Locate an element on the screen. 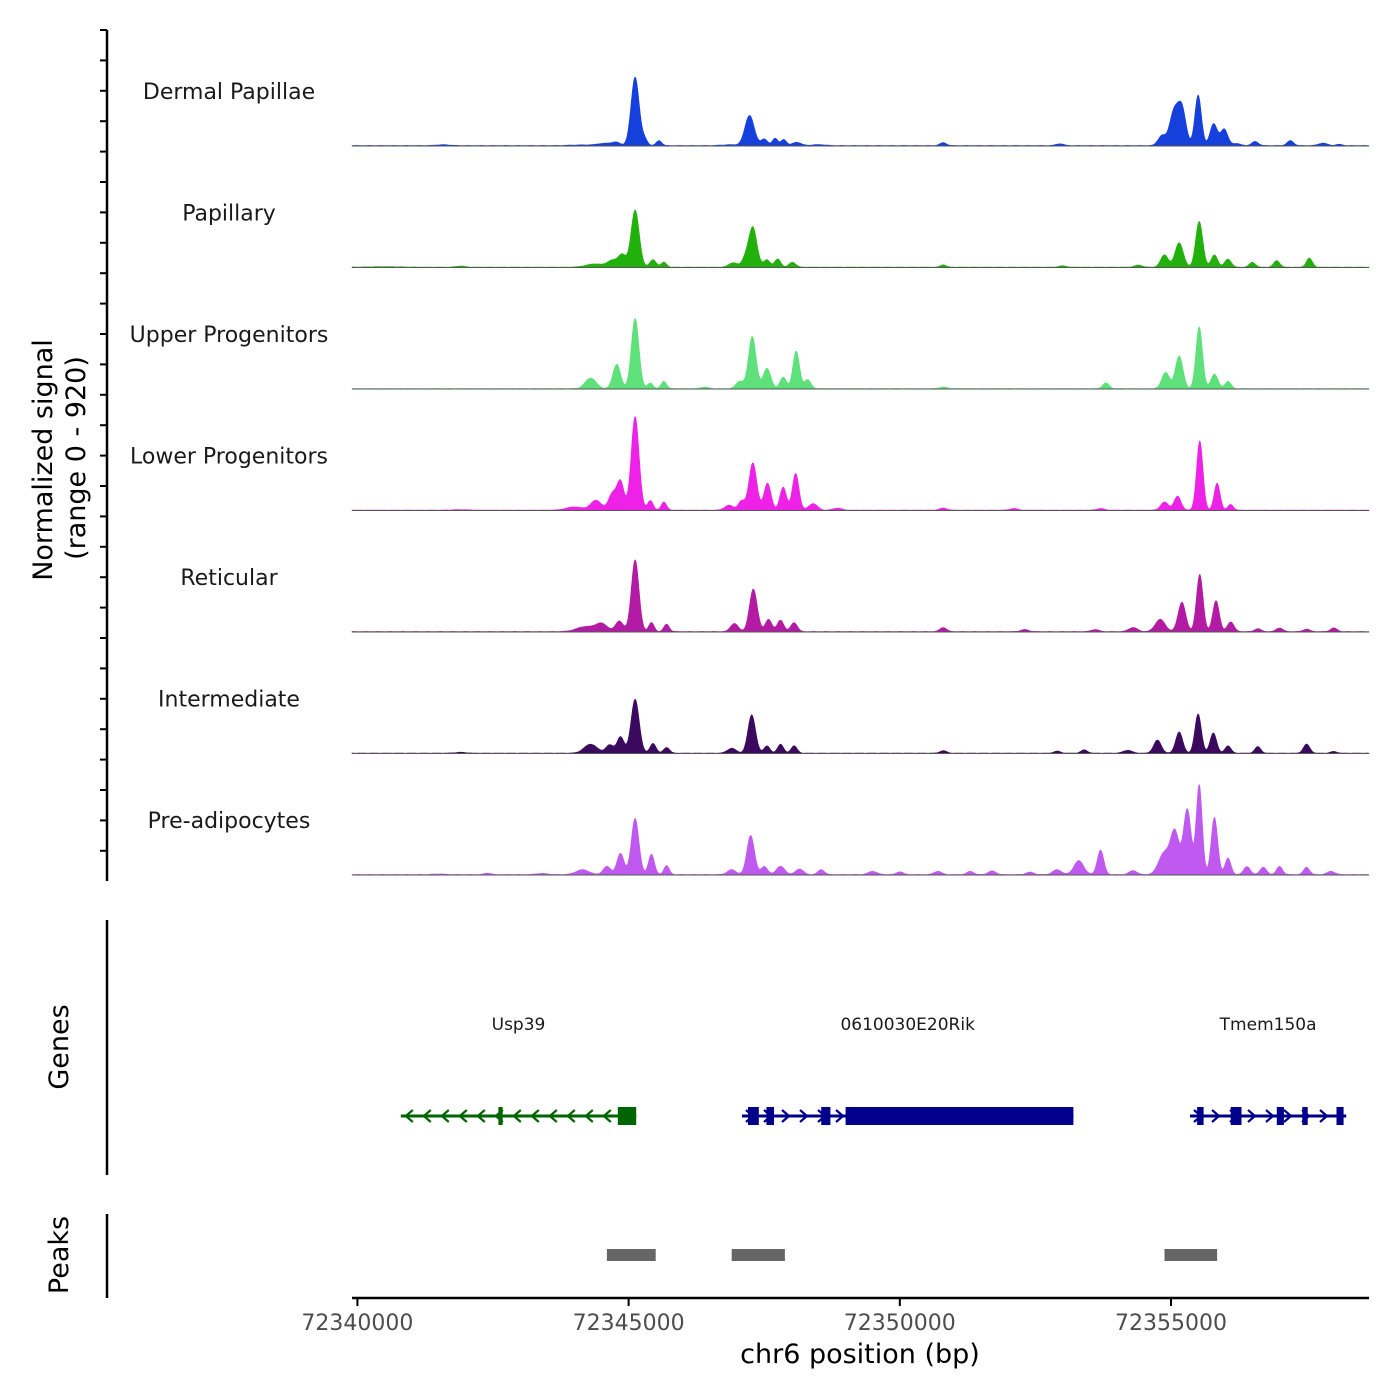 This screenshot has width=1400, height=1400. gene-tmem150a: Tmem150a is located at coordinates (1268, 1070).